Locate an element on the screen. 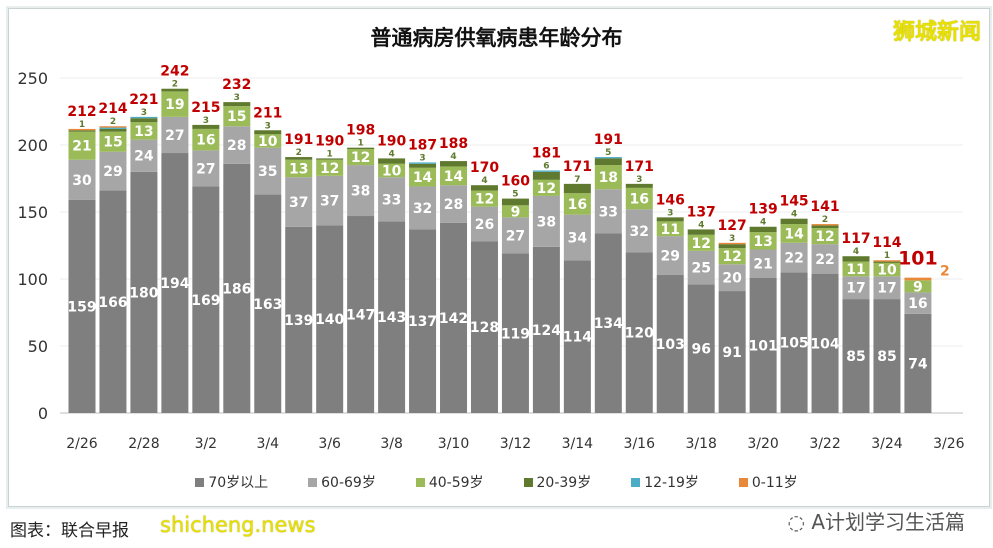 The height and width of the screenshot is (548, 993). legend-label: 0-11岁 is located at coordinates (774, 483).